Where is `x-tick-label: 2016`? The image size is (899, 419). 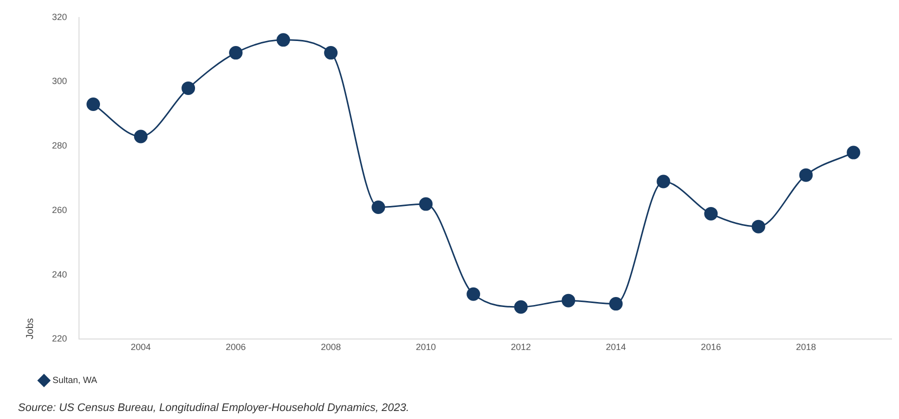 x-tick-label: 2016 is located at coordinates (710, 347).